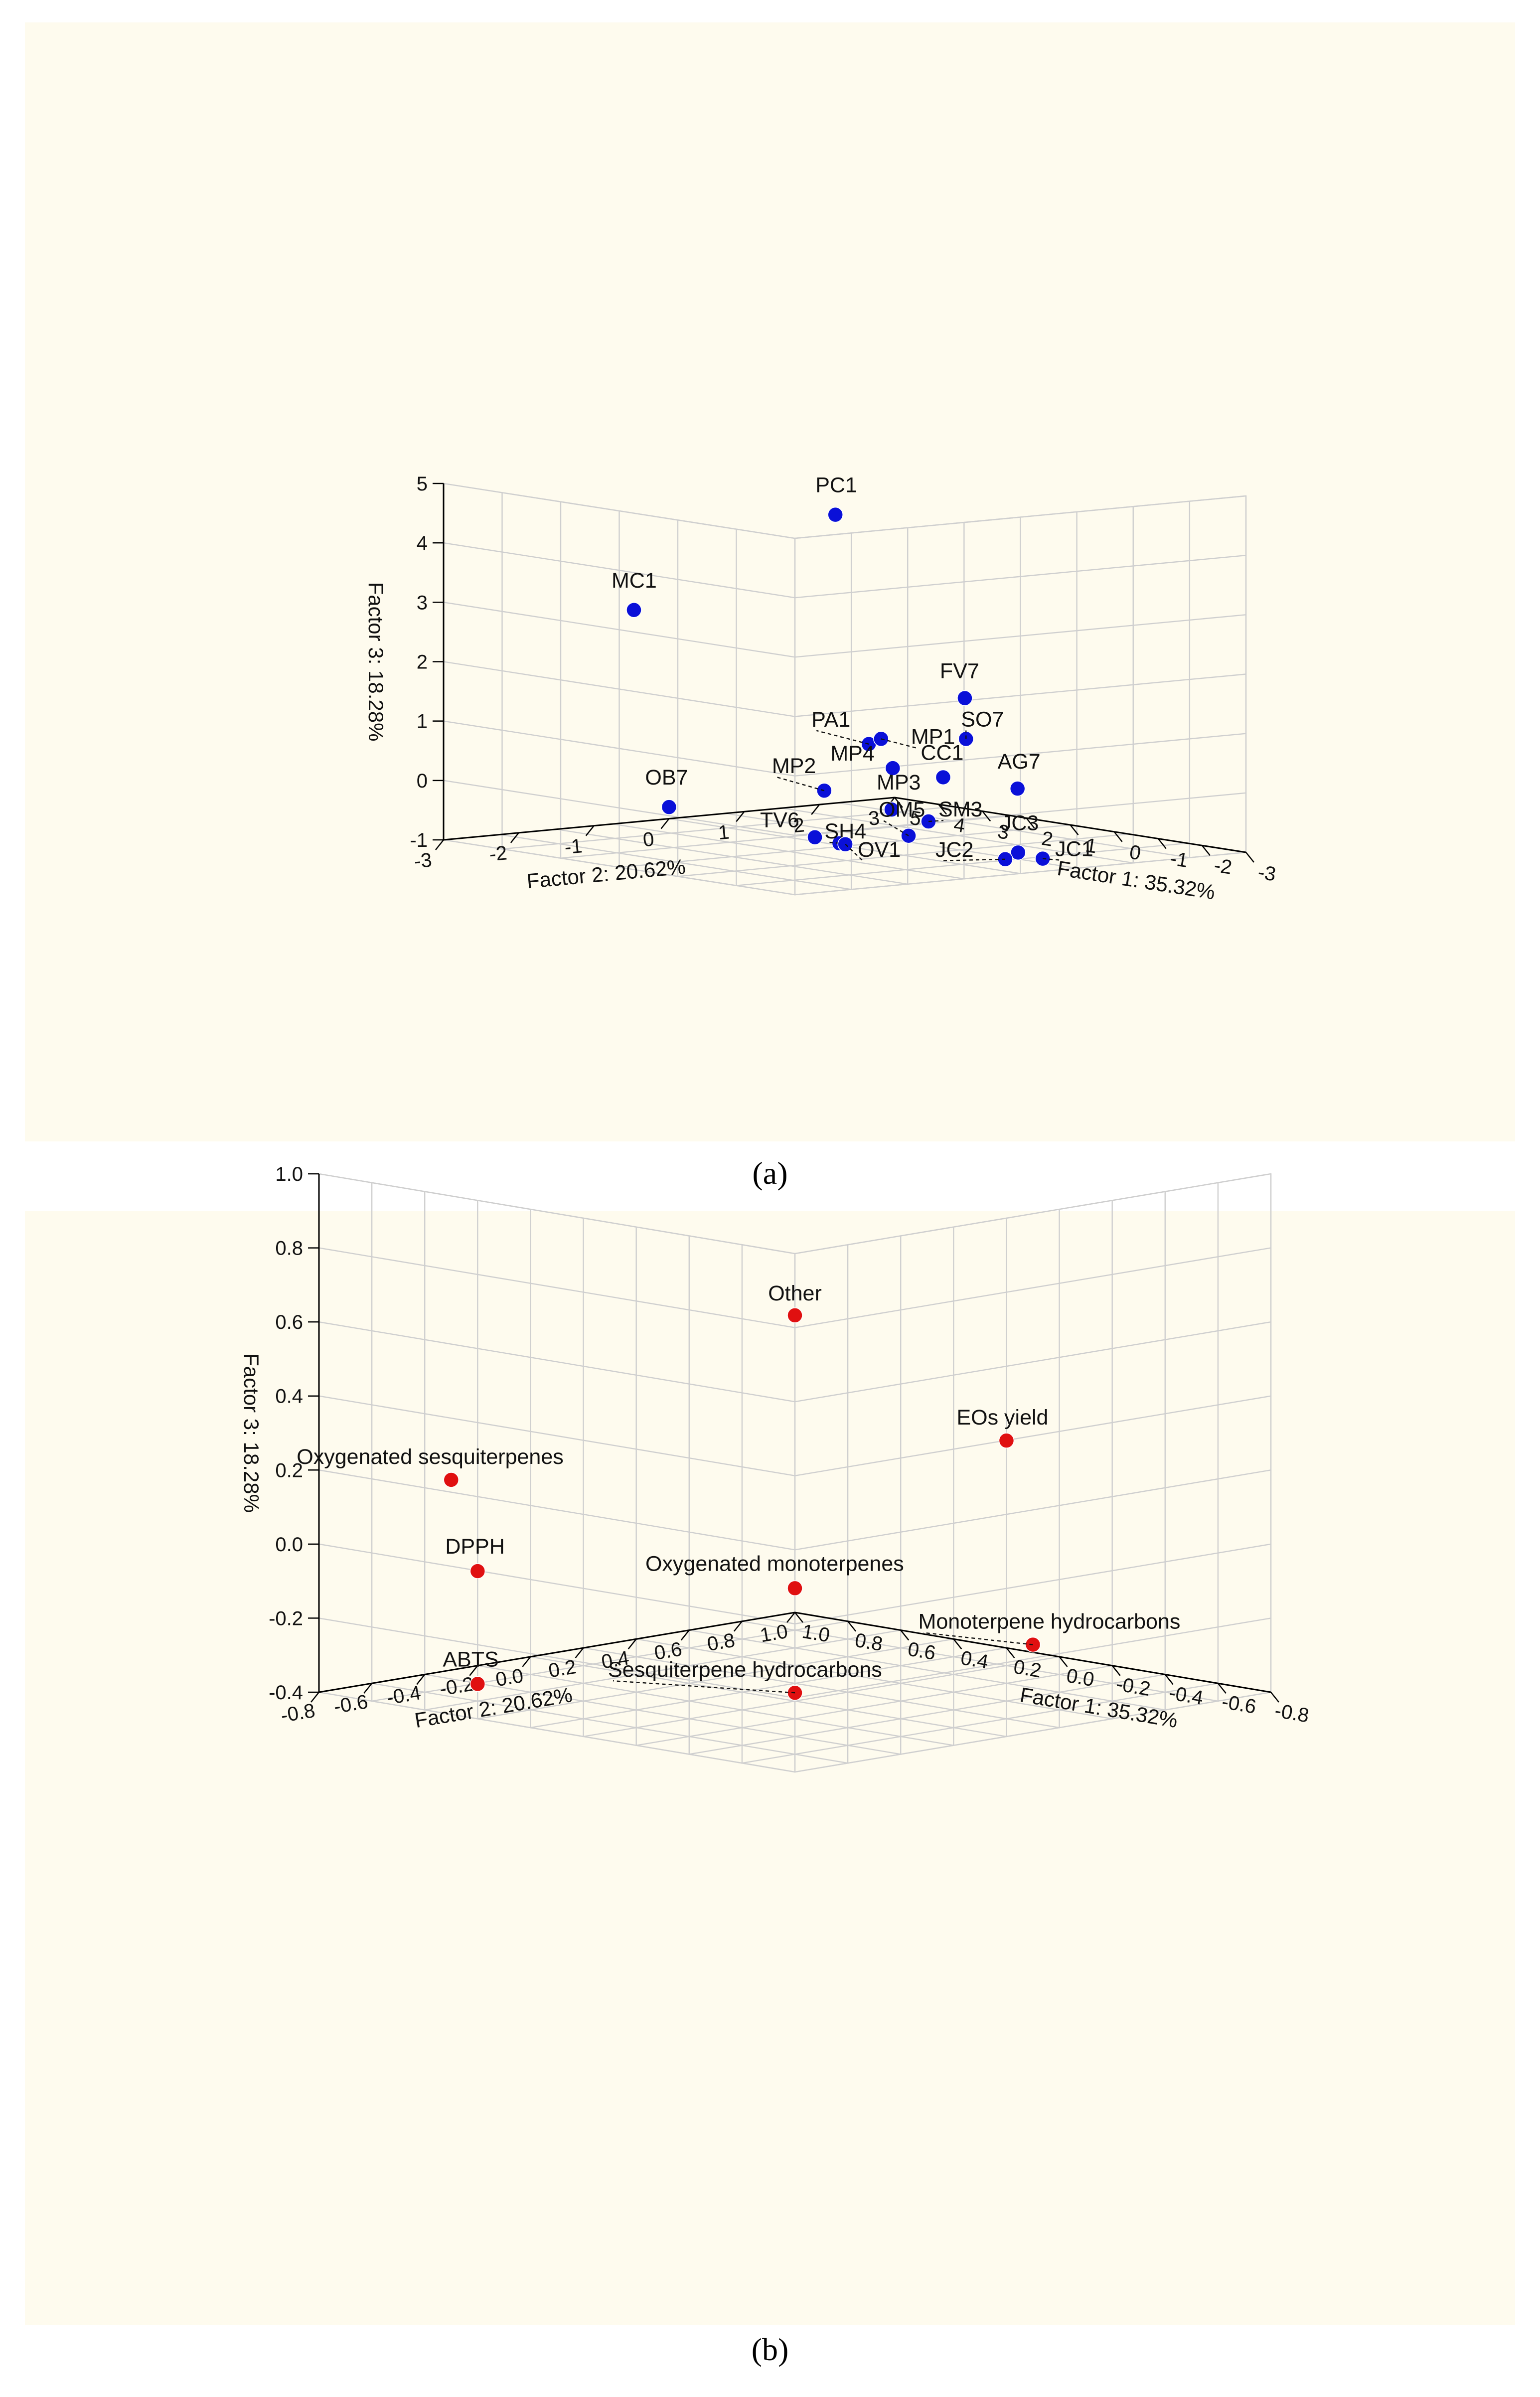  What do you see at coordinates (942, 753) in the screenshot?
I see `data-point-label-a: CC1` at bounding box center [942, 753].